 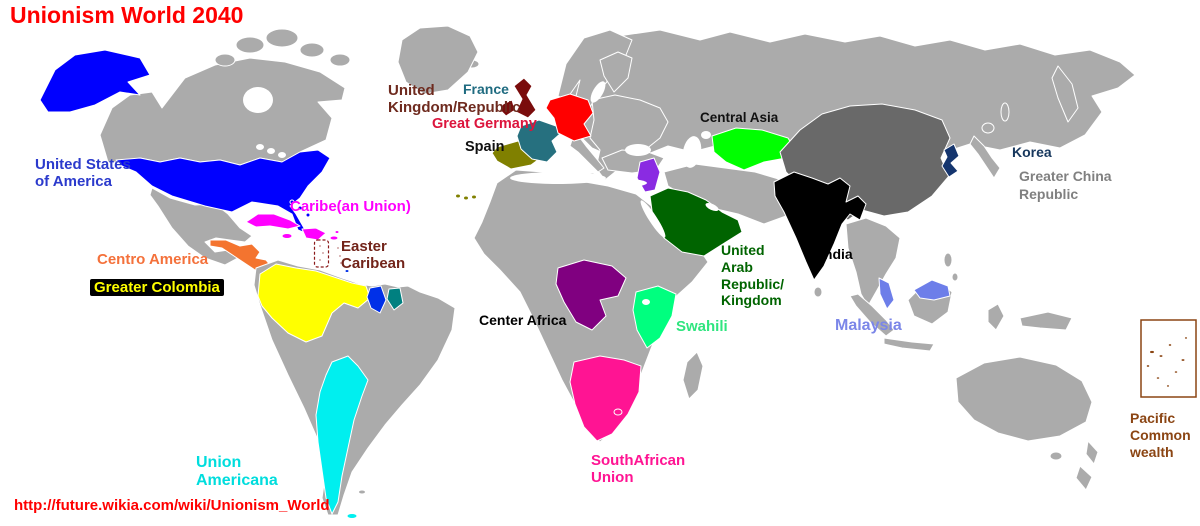 What do you see at coordinates (654, 317) in the screenshot?
I see `swahili-region` at bounding box center [654, 317].